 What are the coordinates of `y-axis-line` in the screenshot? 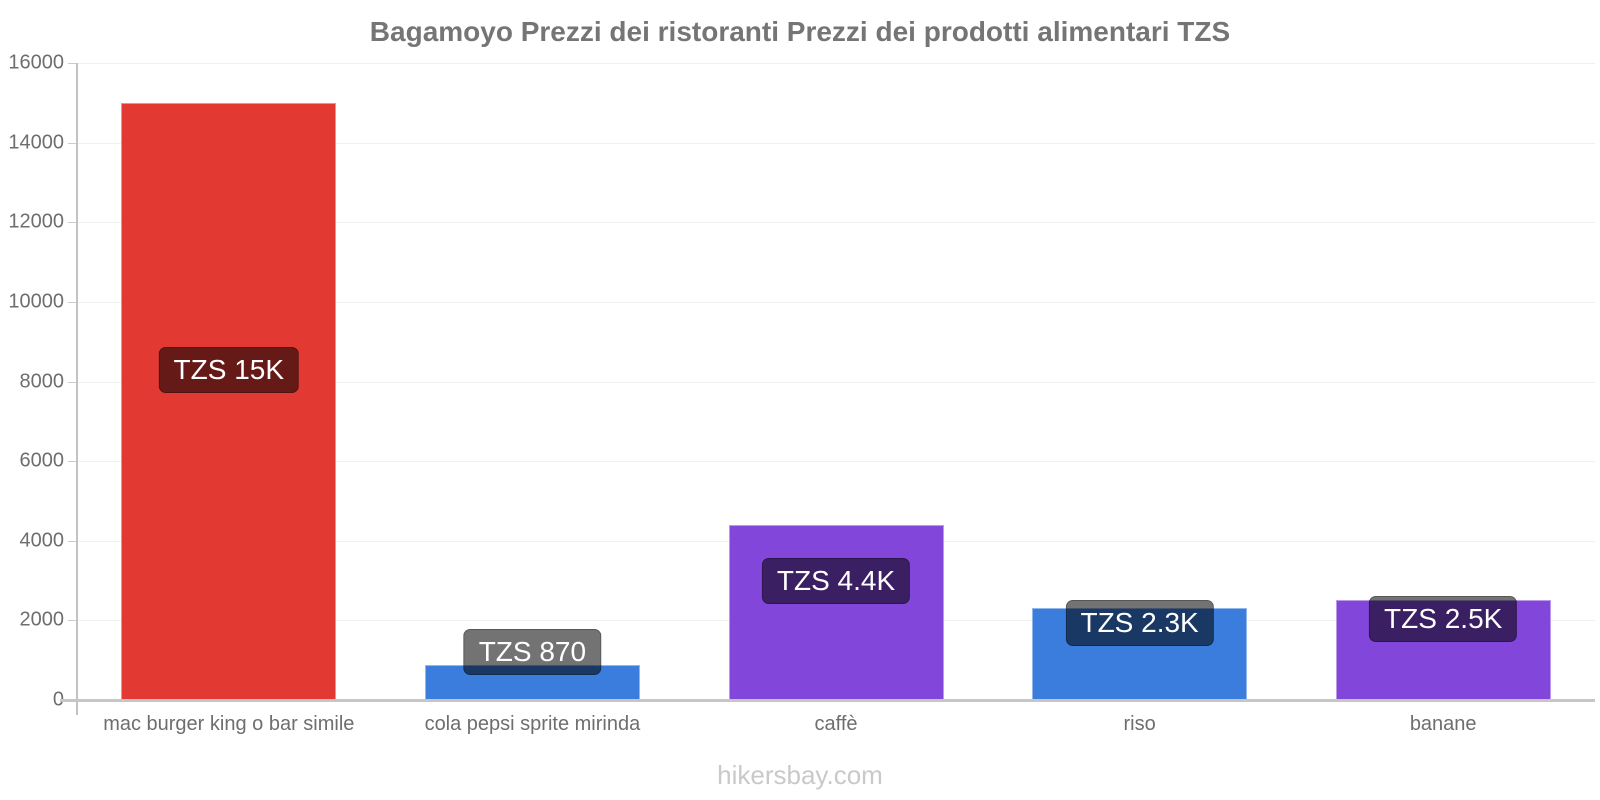 It's located at (77, 389).